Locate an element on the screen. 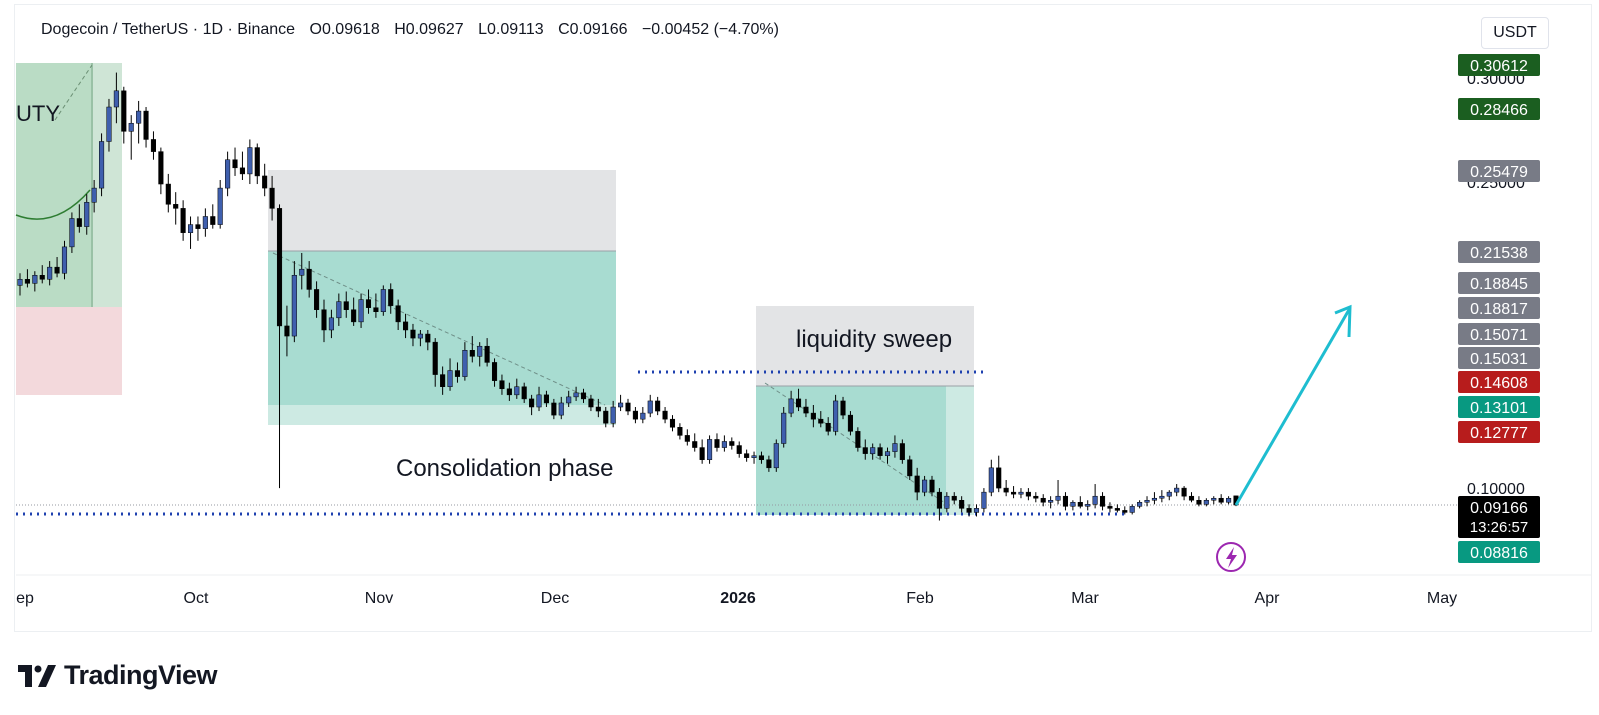 This screenshot has height=715, width=1599. svg-text: 0.13101 is located at coordinates (1499, 408).